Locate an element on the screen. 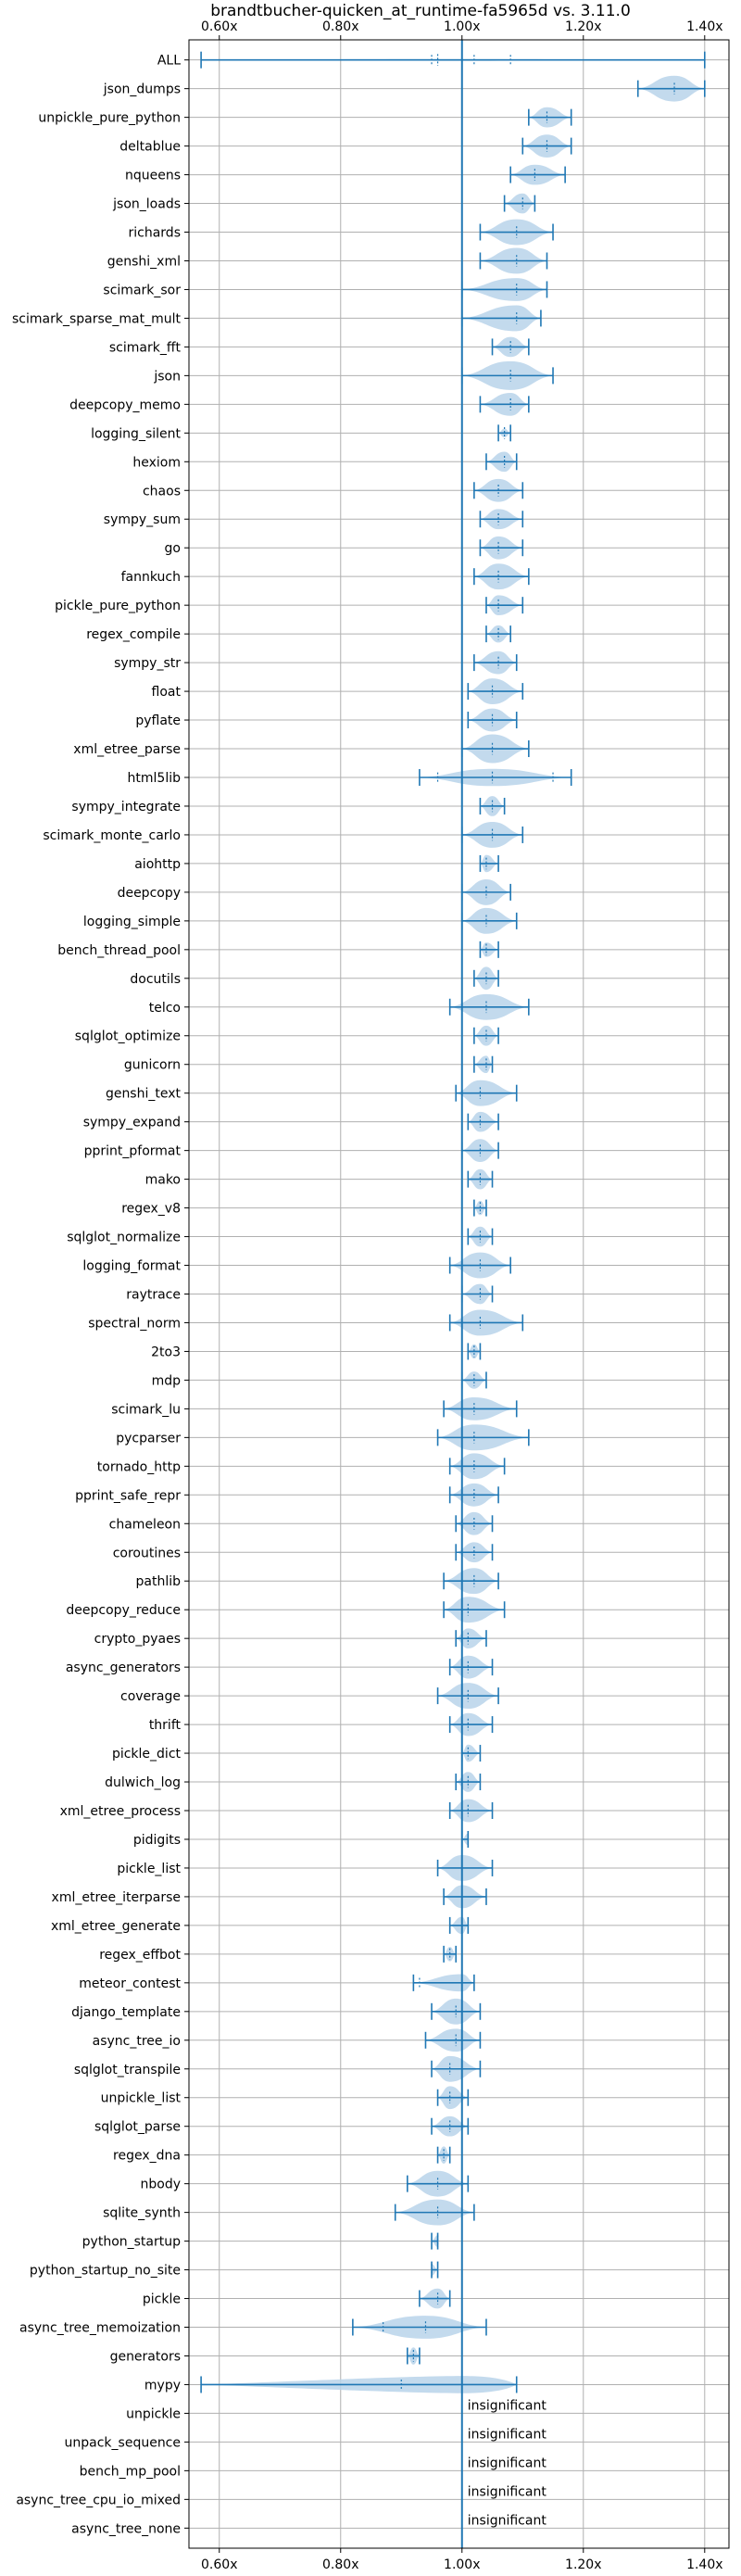 Image resolution: width=741 pixels, height=2576 pixels. x-tick-label-top: 1.40x is located at coordinates (704, 27).